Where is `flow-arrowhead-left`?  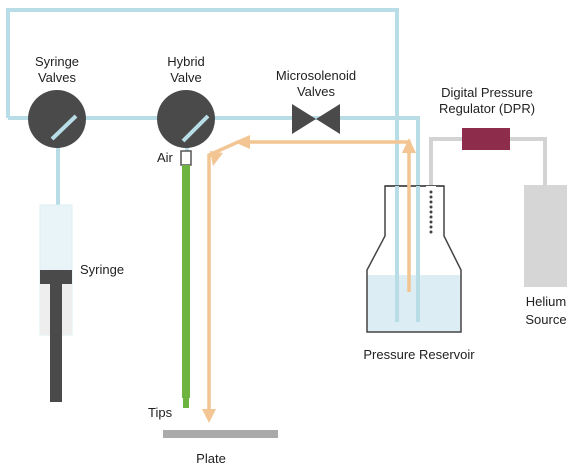 flow-arrowhead-left is located at coordinates (242, 142).